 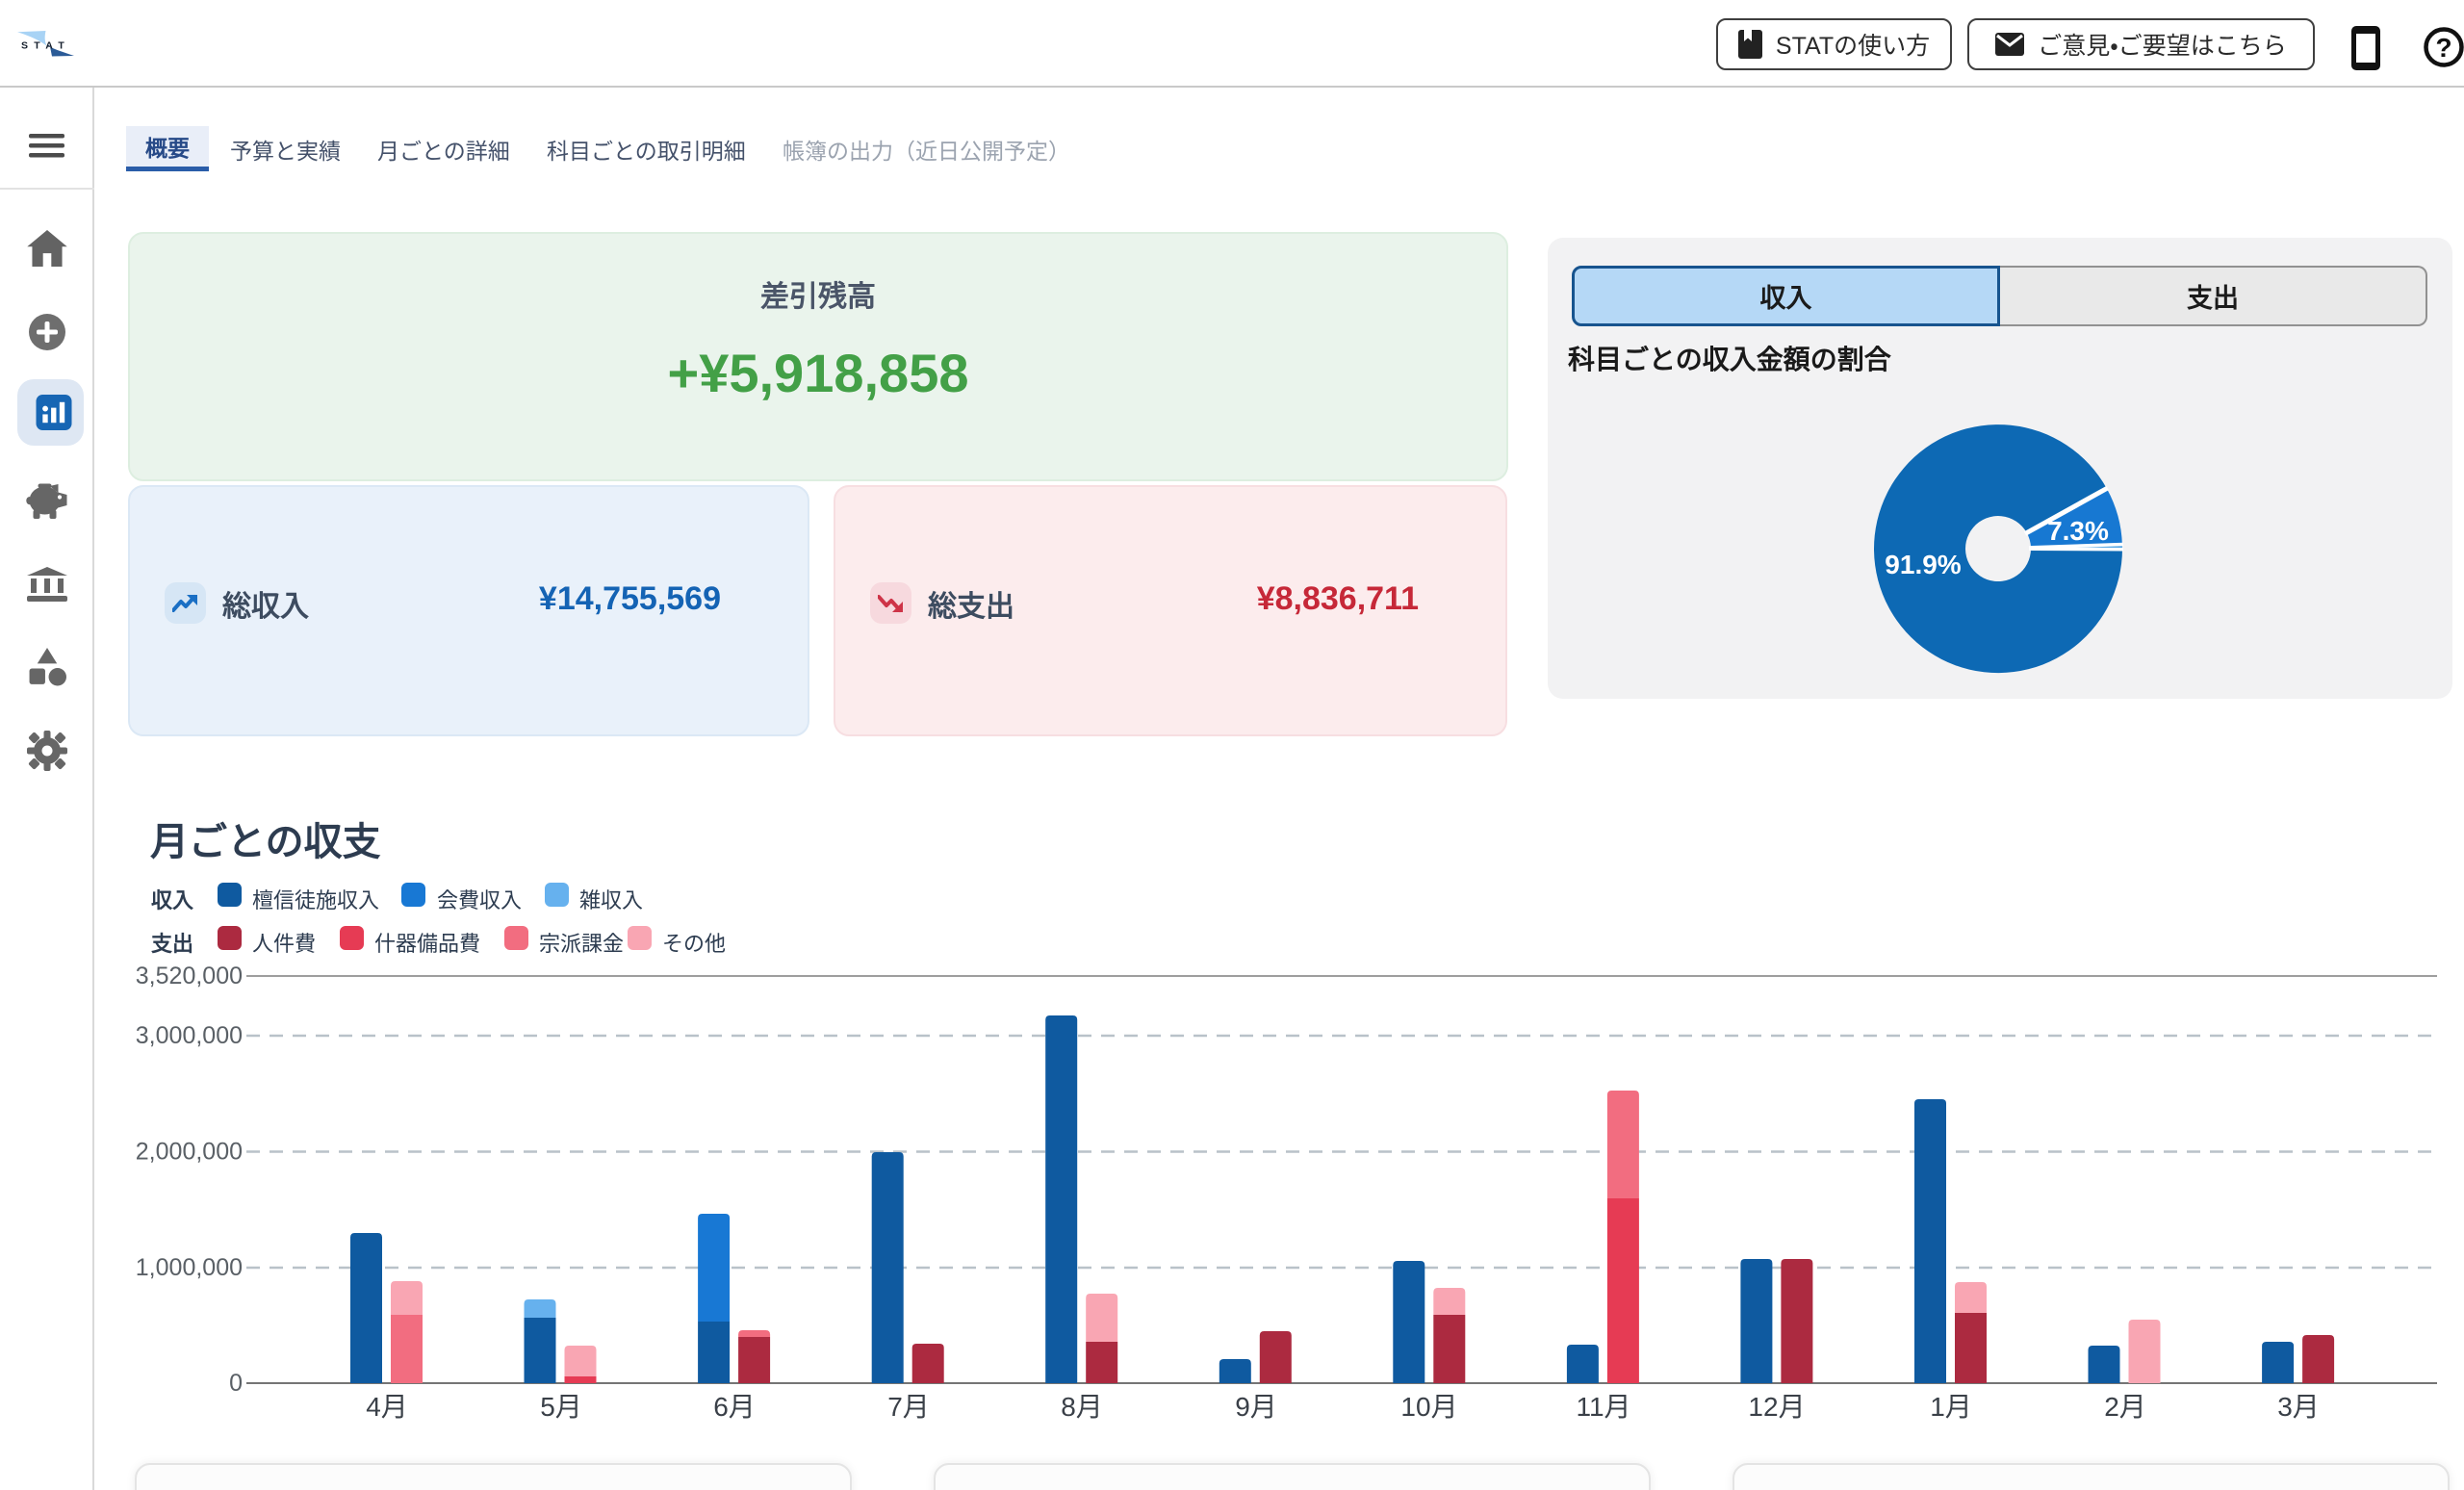 I want to click on svg-text: 7.3%, so click(x=2078, y=531).